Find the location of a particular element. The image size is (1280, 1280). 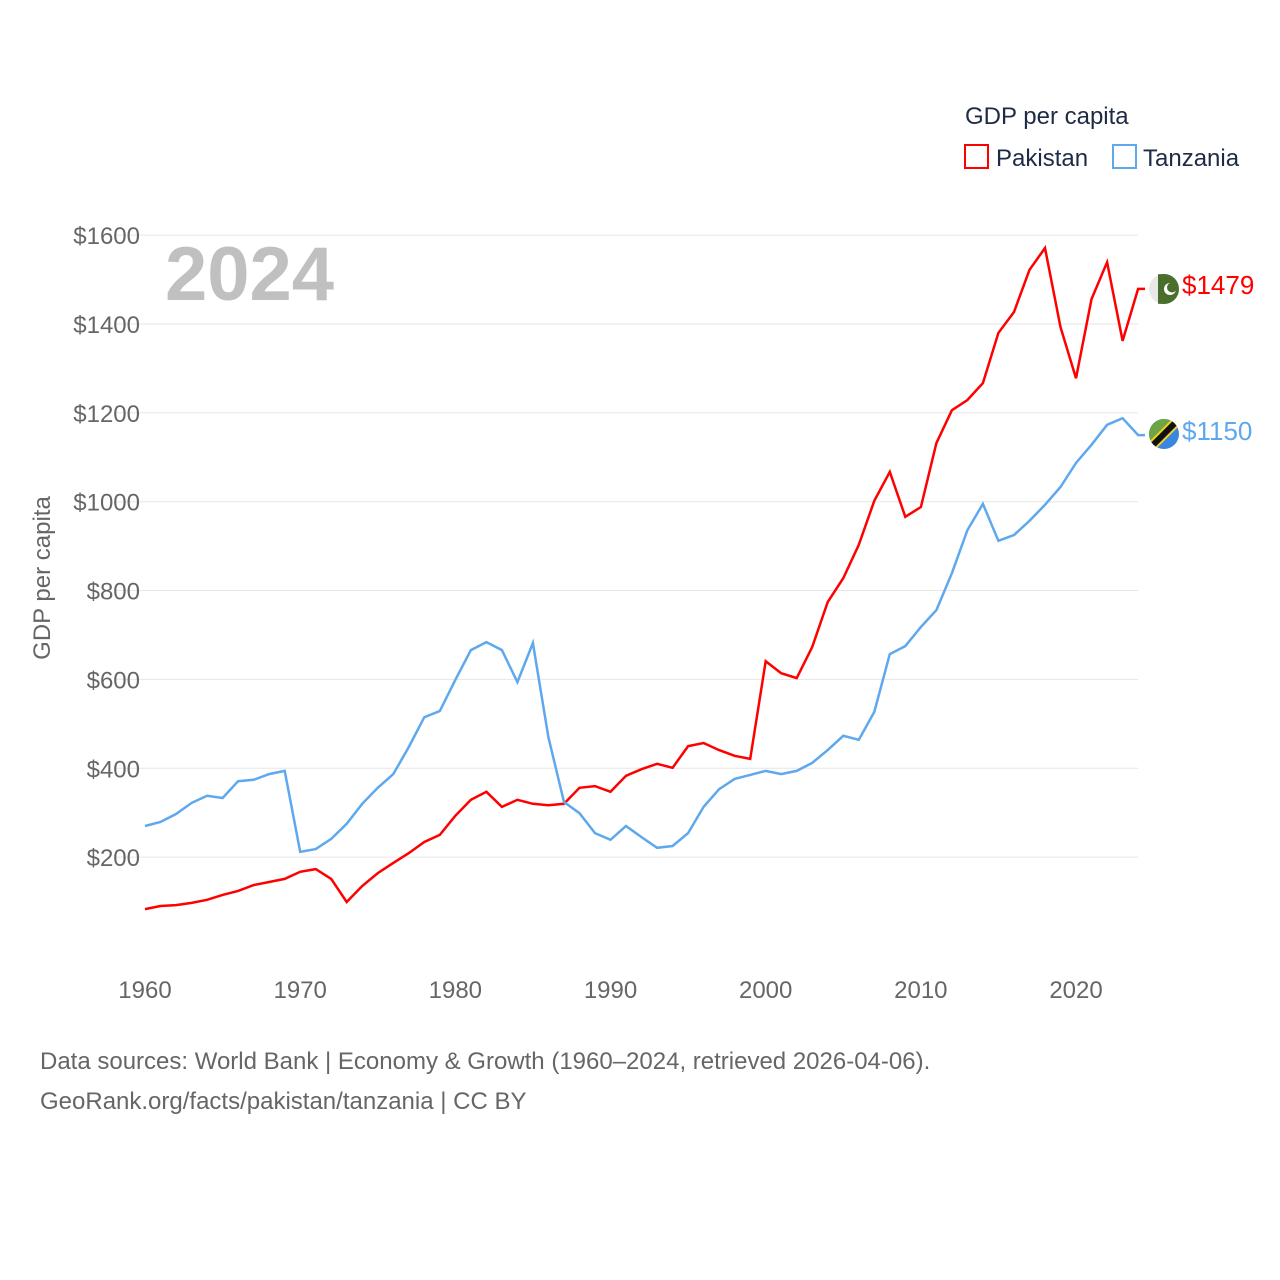

tanzania-flag-icon is located at coordinates (1164, 434).